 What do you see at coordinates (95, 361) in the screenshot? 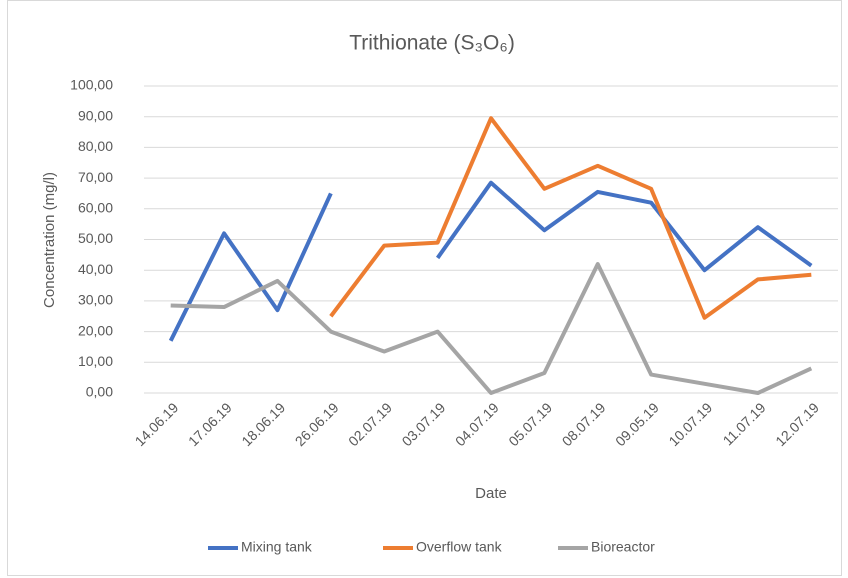
I see `y-tick-label: 10,00` at bounding box center [95, 361].